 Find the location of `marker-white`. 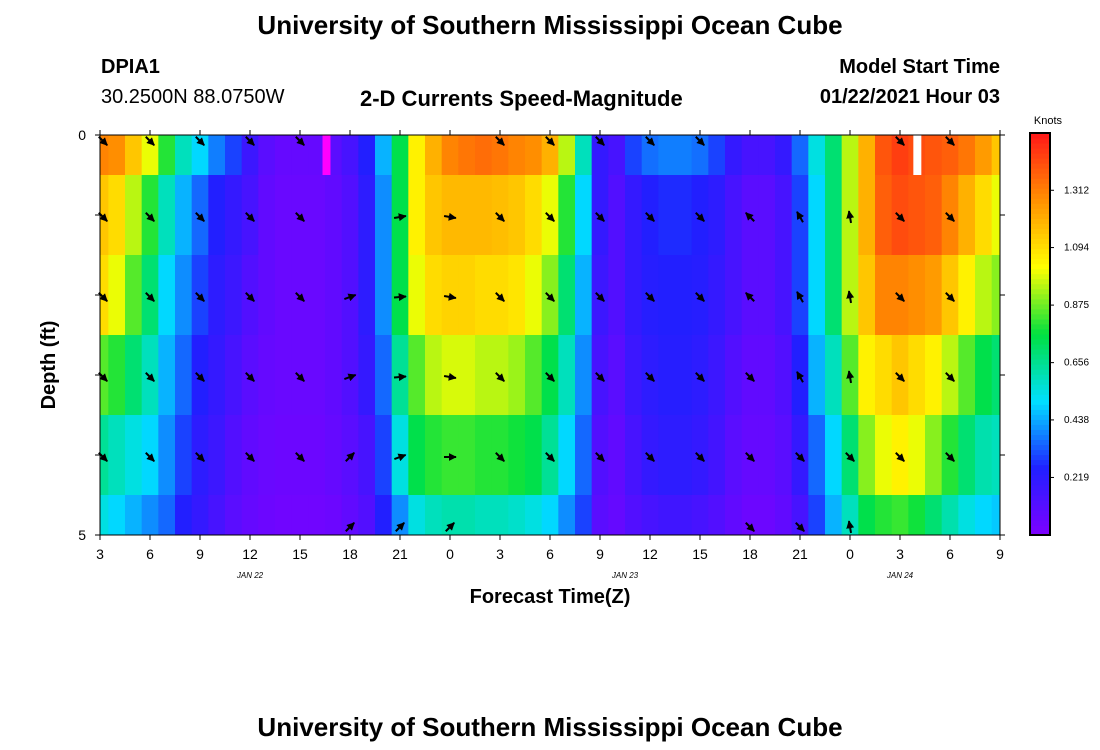

marker-white is located at coordinates (917, 155).